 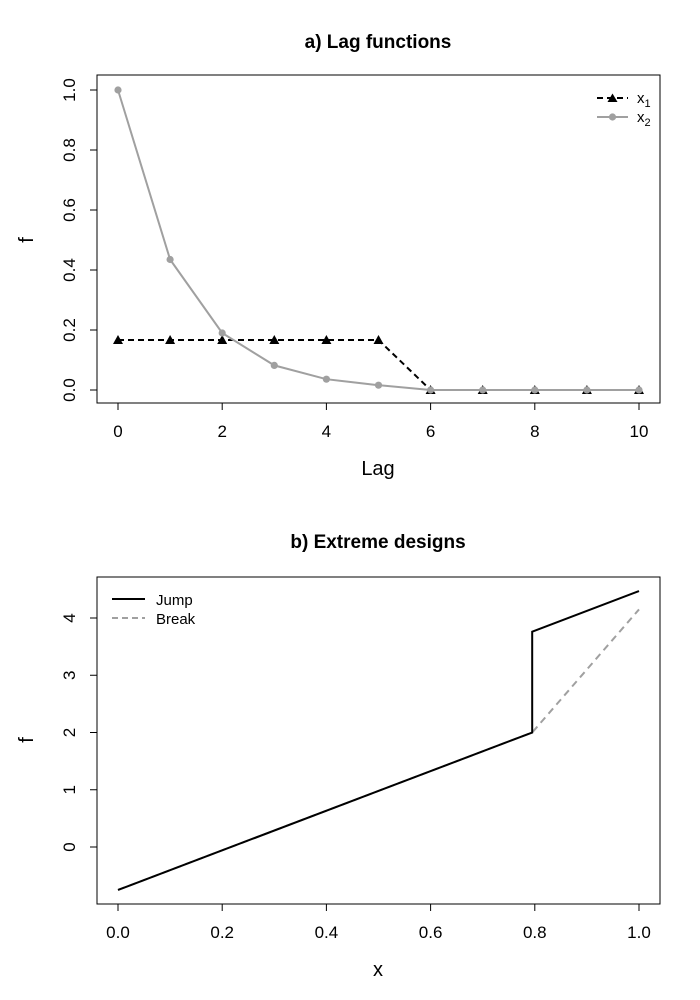 What do you see at coordinates (378, 42) in the screenshot?
I see `chart-title: a) Lag functions` at bounding box center [378, 42].